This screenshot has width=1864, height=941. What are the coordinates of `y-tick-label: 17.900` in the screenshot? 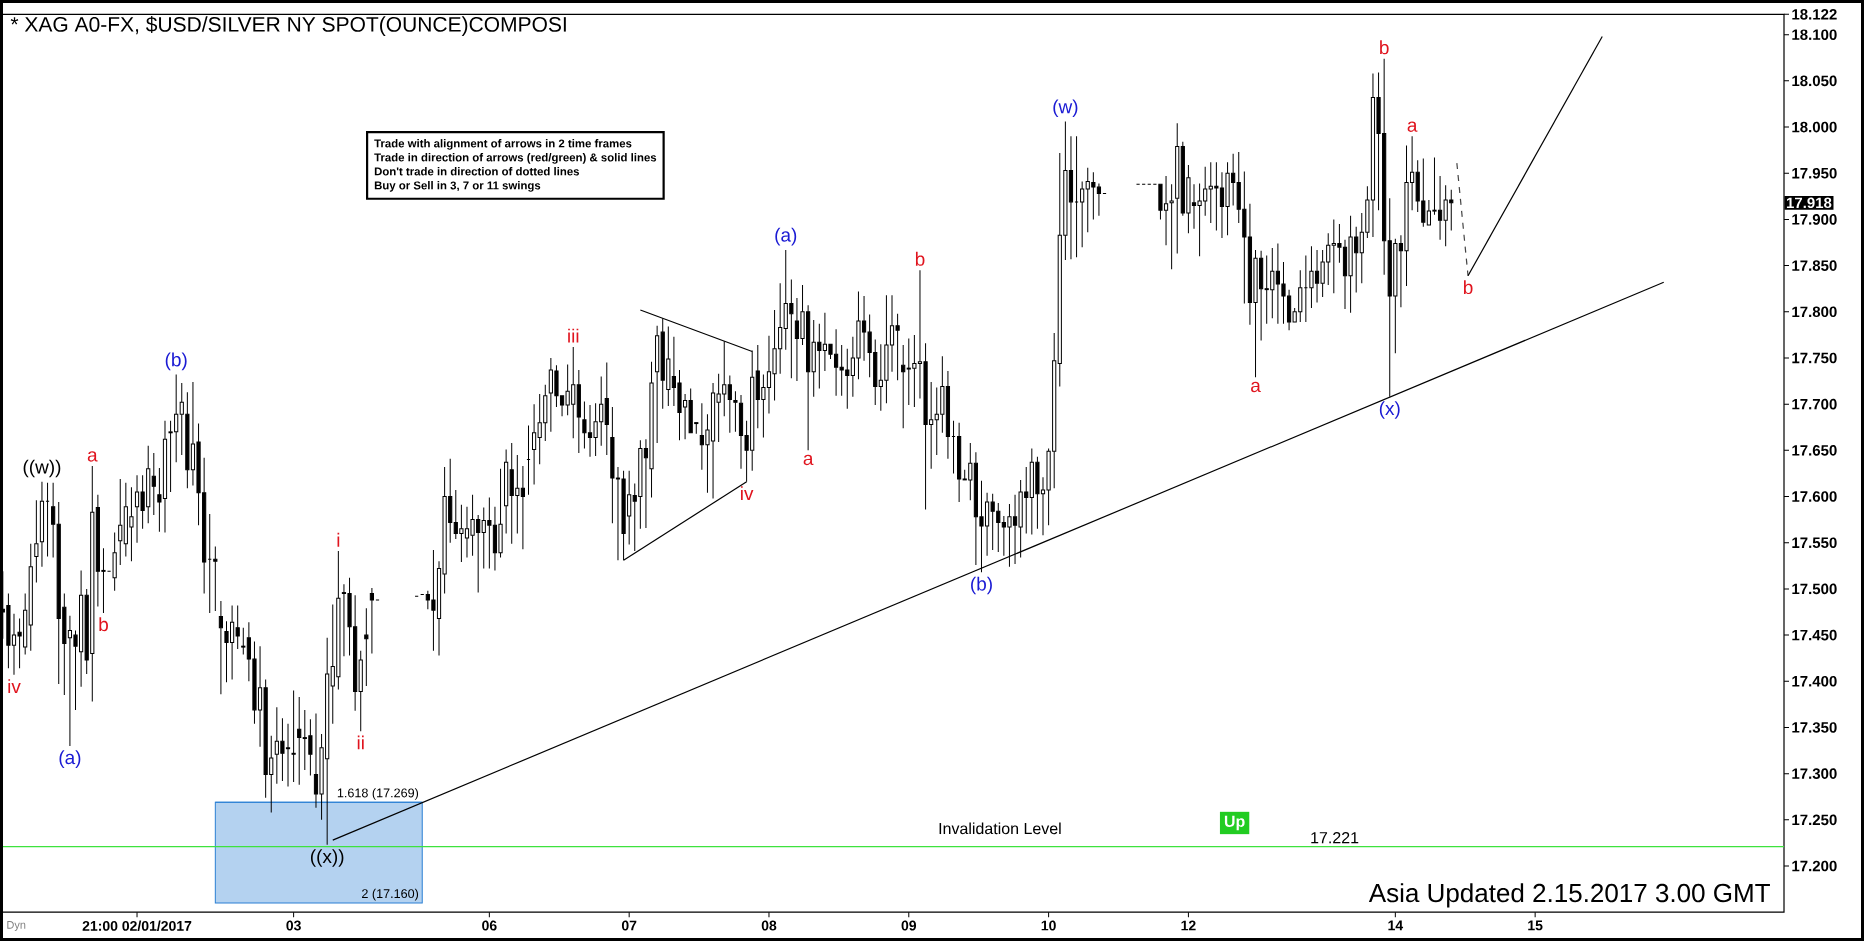 It's located at (1814, 219).